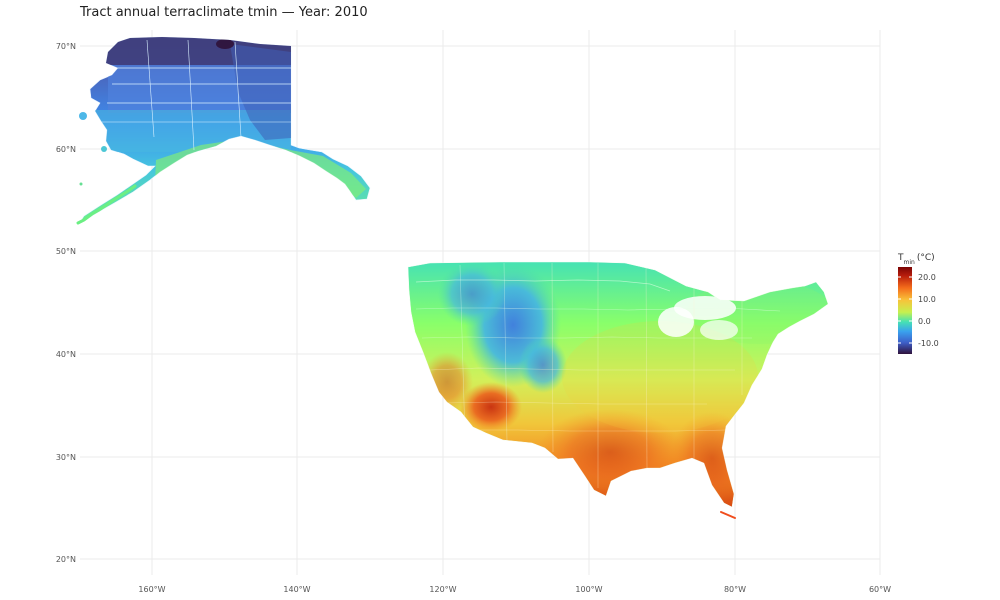 The width and height of the screenshot is (1000, 600). Describe the element at coordinates (880, 589) in the screenshot. I see `x-tick-label: 60°W` at that location.